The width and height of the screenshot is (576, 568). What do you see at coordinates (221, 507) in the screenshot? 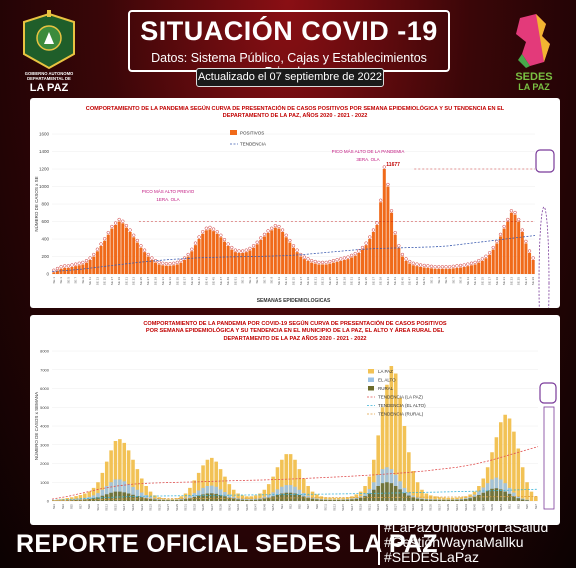
I see `chart2-xtick: SE39` at bounding box center [221, 507].